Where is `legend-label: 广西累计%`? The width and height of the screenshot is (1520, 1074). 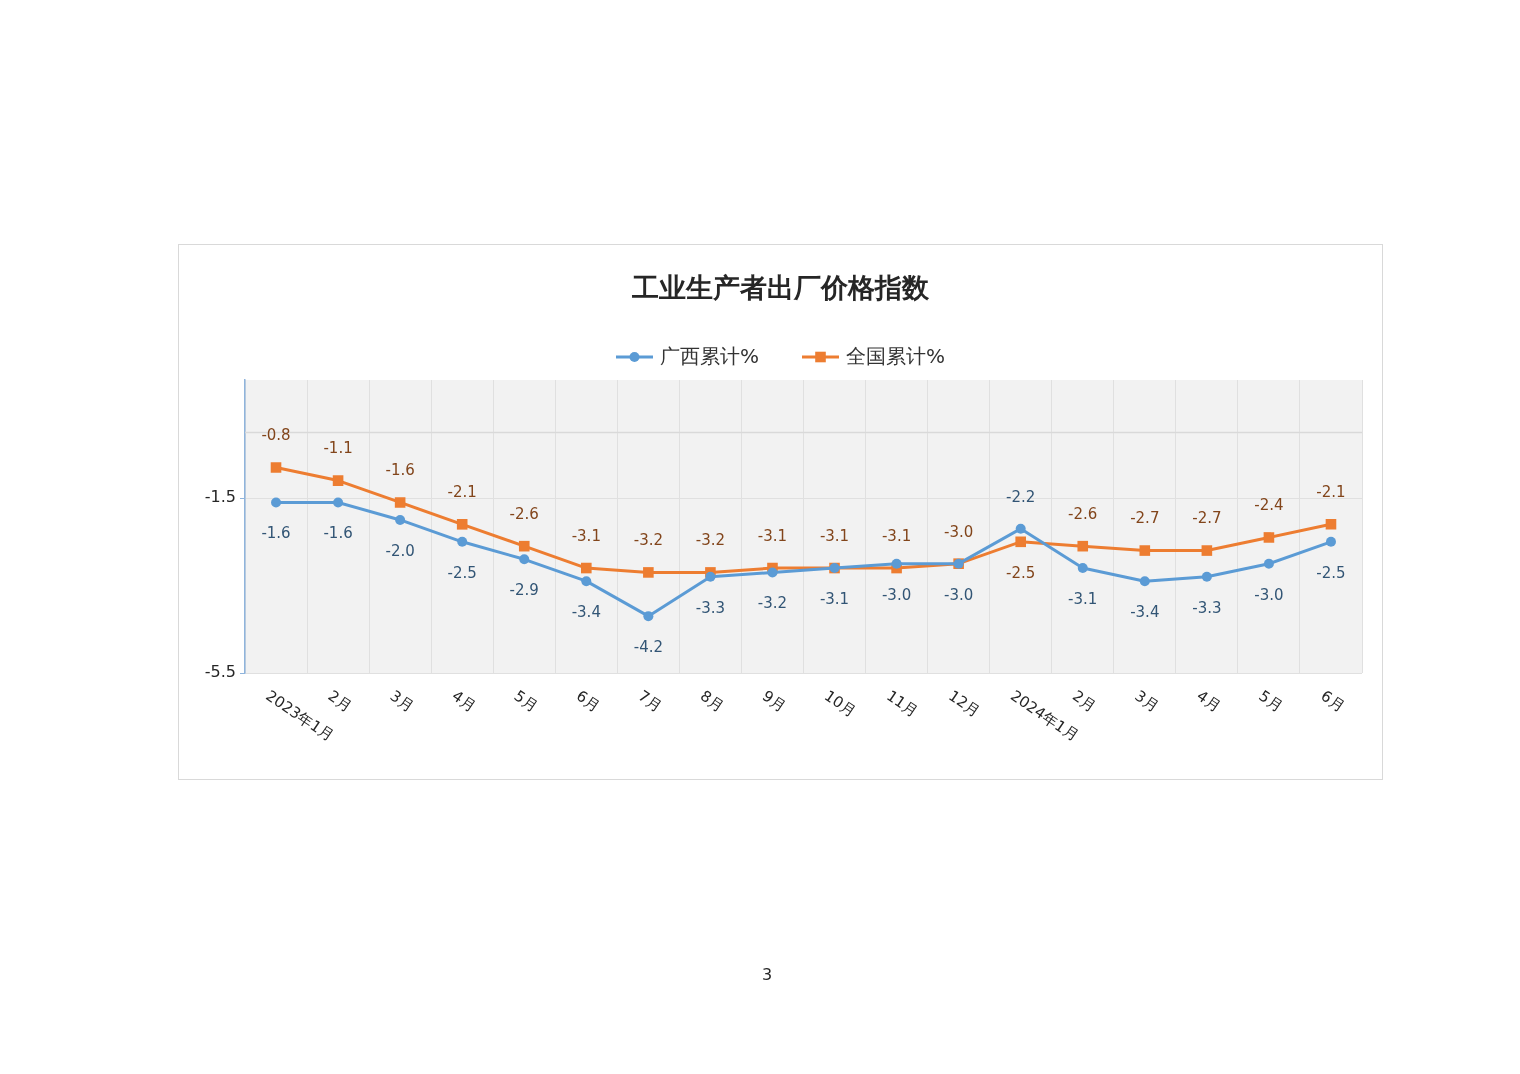 legend-label: 广西累计% is located at coordinates (710, 356).